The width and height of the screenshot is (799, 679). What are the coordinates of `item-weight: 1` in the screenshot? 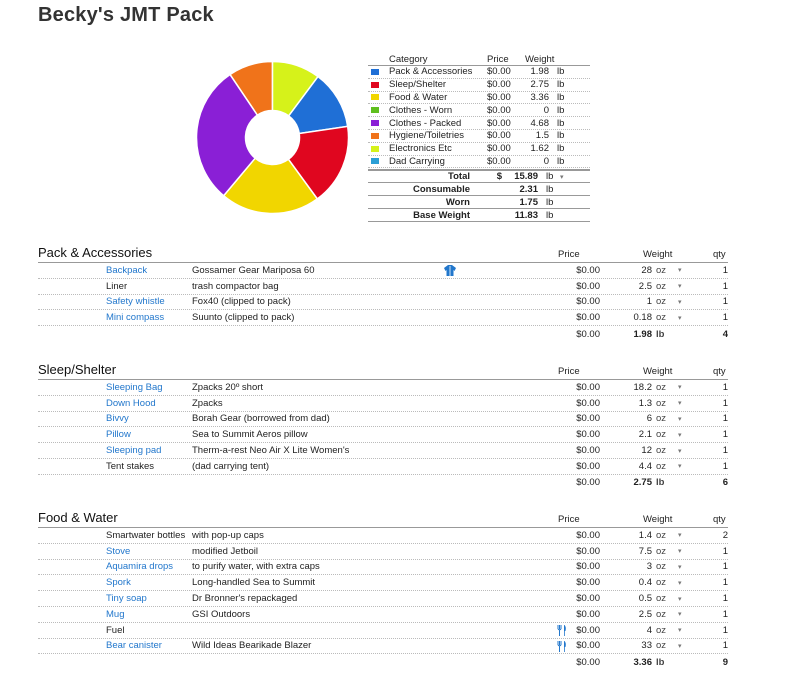 It's located at (649, 302).